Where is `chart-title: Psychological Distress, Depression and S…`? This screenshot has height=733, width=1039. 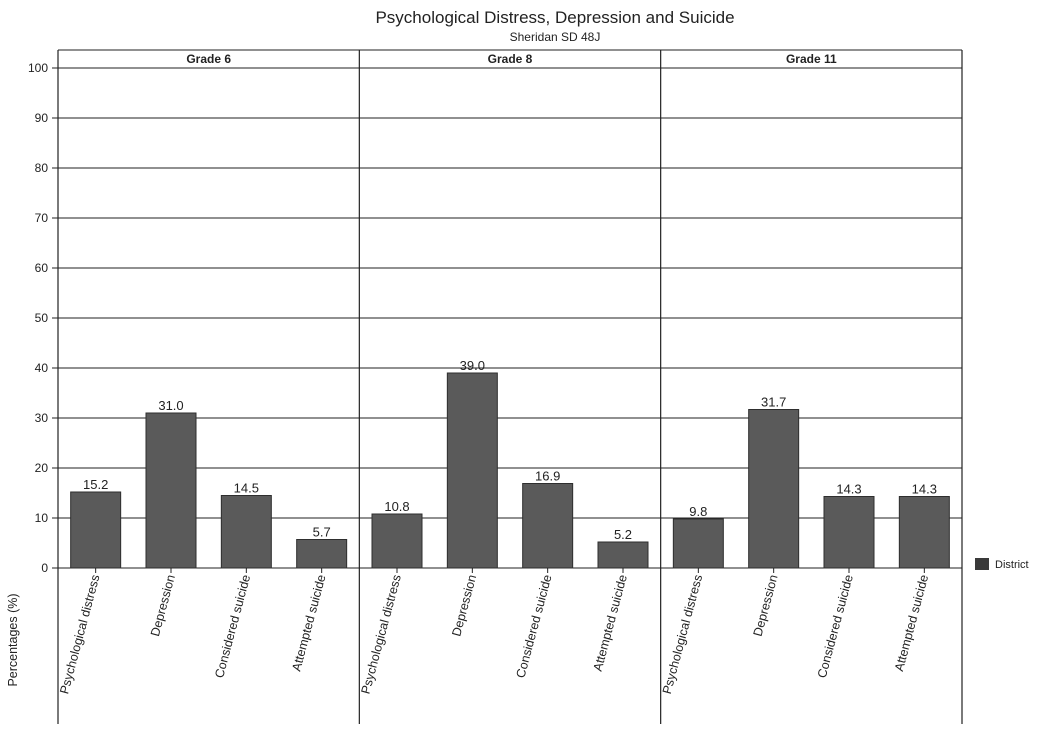 chart-title: Psychological Distress, Depression and S… is located at coordinates (554, 17).